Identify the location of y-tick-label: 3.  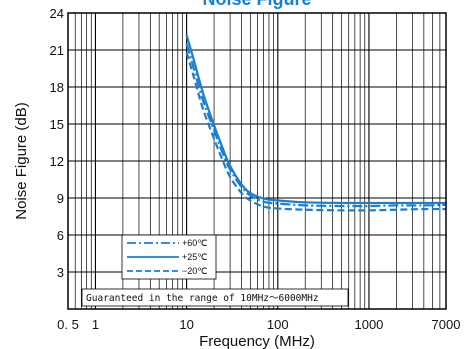
(60, 272).